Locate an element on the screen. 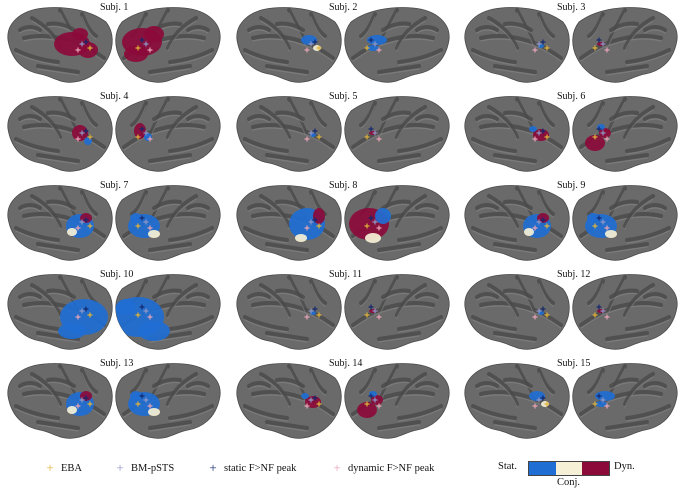  legend-dynamic-peak: + dynamic F>NF peak is located at coordinates (382, 468).